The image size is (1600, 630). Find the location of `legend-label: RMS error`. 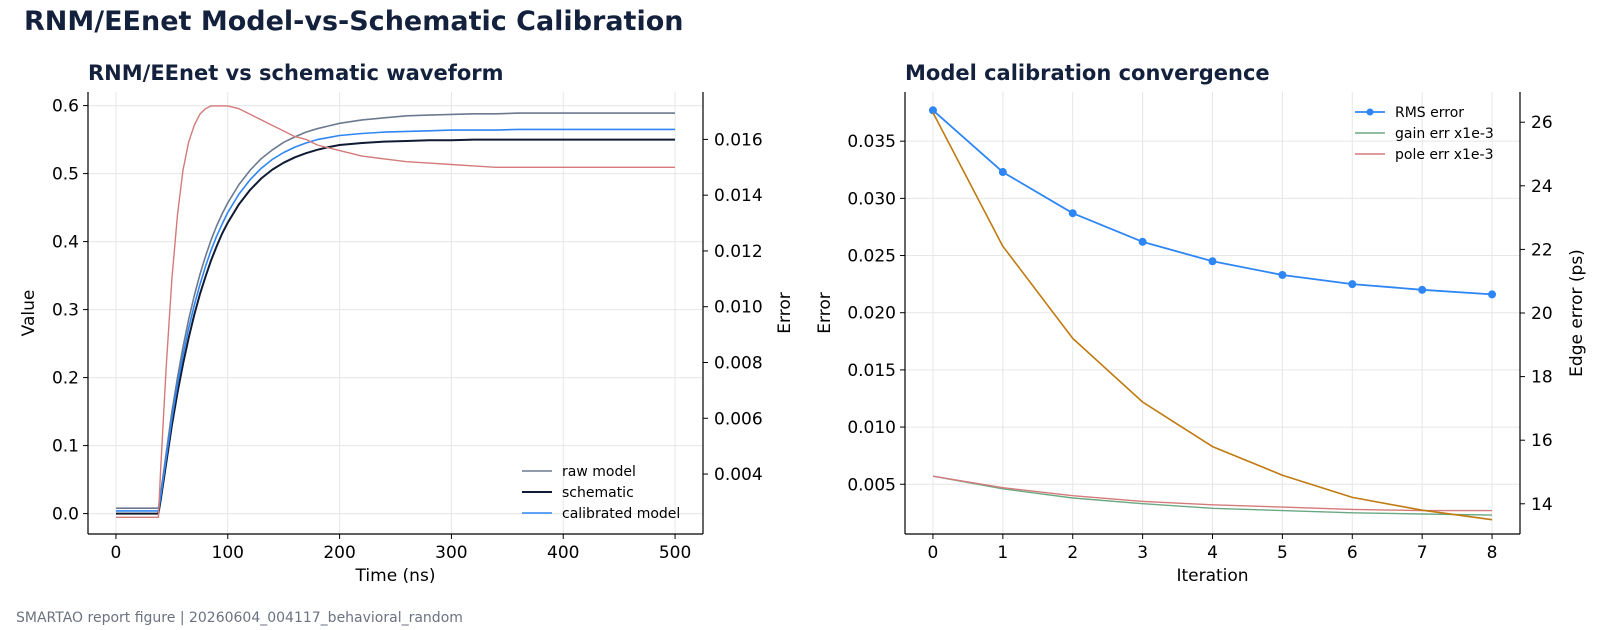

legend-label: RMS error is located at coordinates (1429, 113).